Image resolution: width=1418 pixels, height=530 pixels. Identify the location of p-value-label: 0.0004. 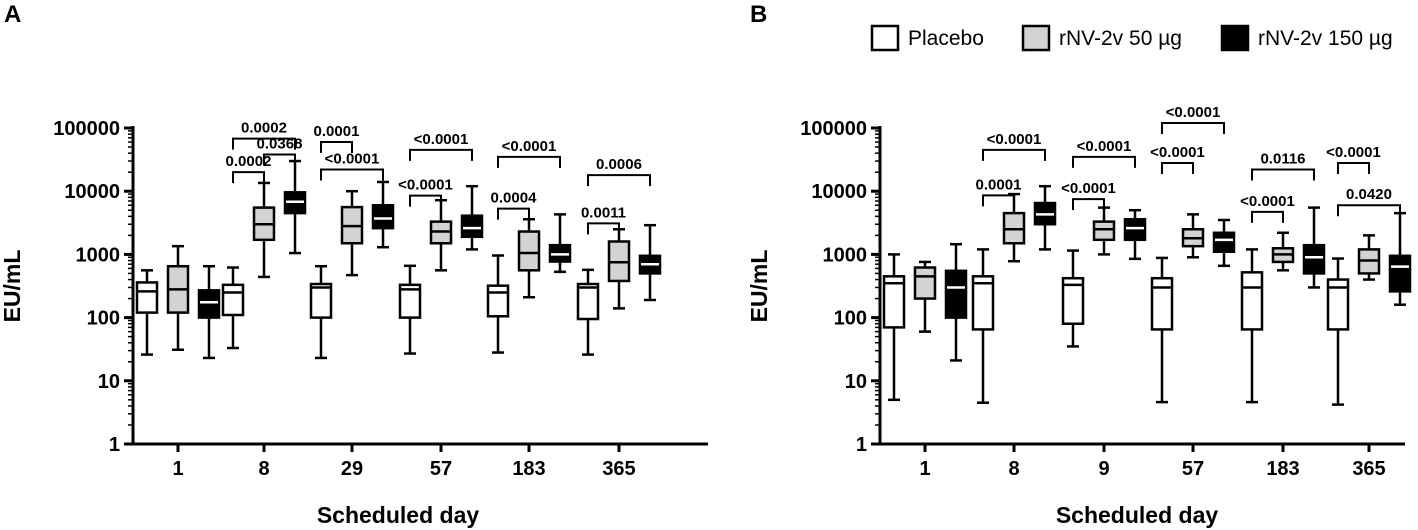
(514, 198).